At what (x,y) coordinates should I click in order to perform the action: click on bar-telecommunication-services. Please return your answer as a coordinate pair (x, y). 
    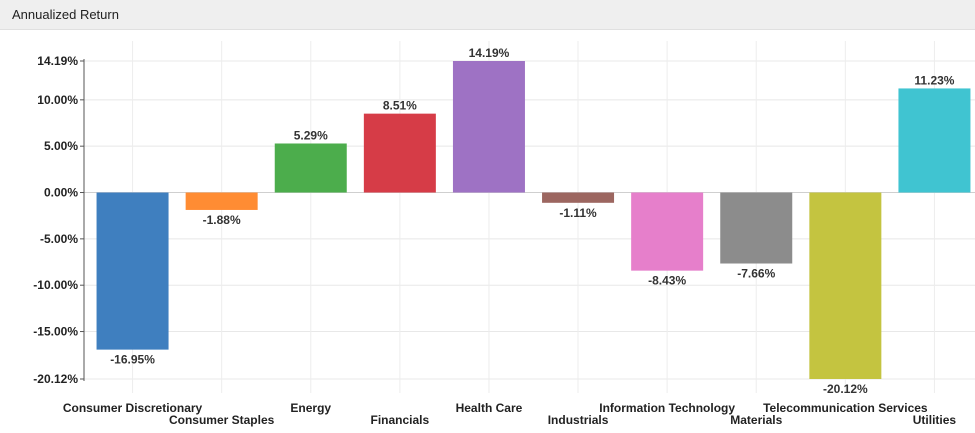
    Looking at the image, I should click on (845, 285).